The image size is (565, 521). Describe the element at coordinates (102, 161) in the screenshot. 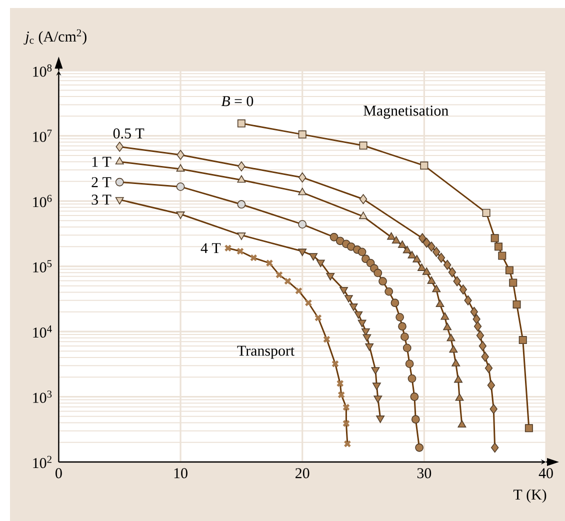

I see `series-label: 1 T` at that location.